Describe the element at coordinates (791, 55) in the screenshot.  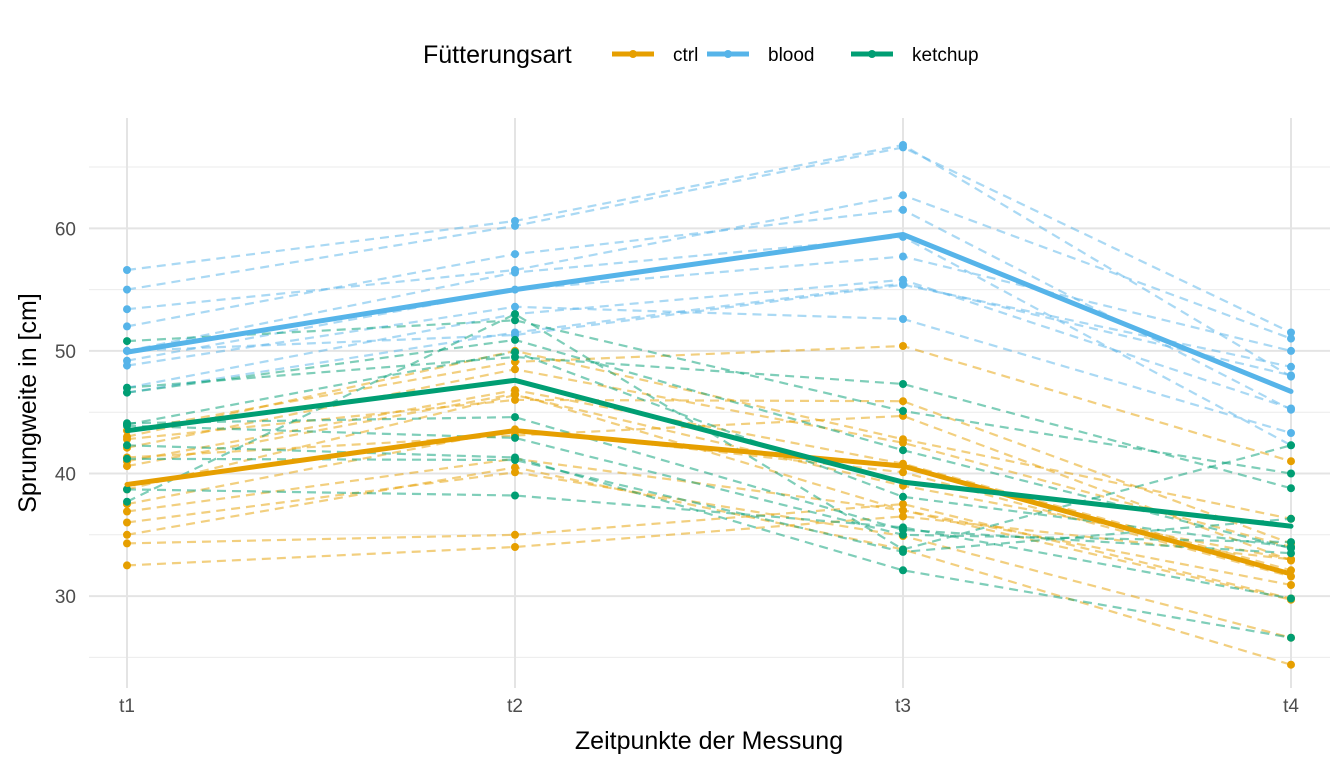
I see `legend-label-blood: blood` at that location.